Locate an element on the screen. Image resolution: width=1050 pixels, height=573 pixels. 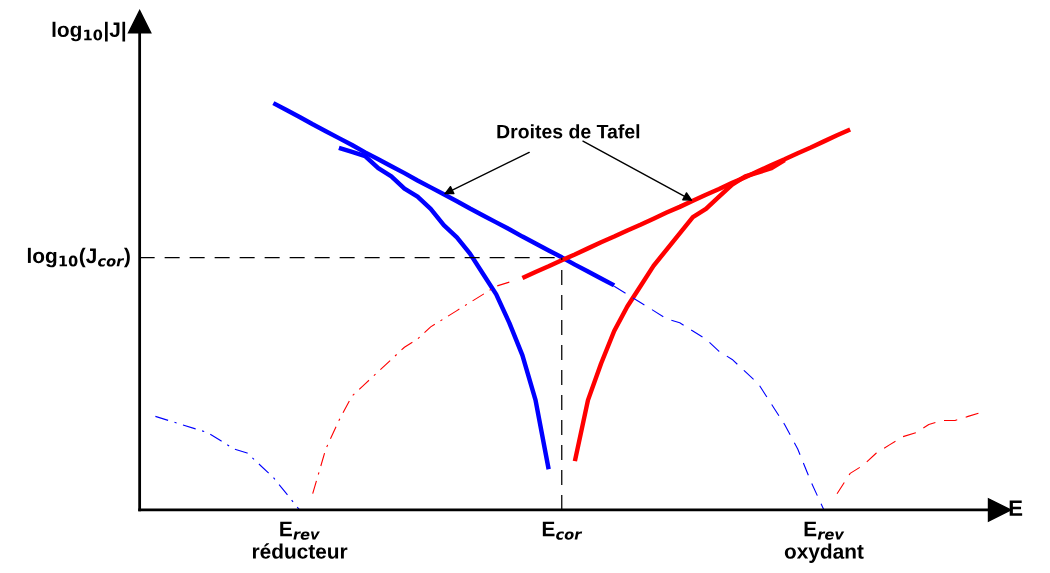
annotation: Droites de Tafel is located at coordinates (568, 131).